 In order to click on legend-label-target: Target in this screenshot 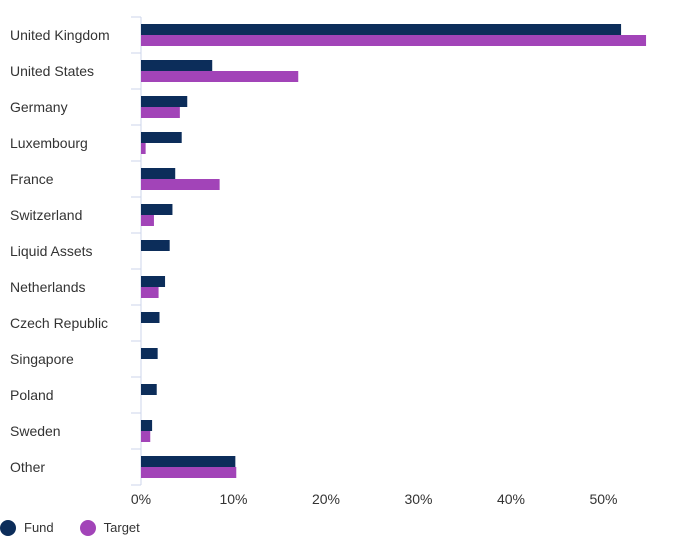, I will do `click(121, 527)`.